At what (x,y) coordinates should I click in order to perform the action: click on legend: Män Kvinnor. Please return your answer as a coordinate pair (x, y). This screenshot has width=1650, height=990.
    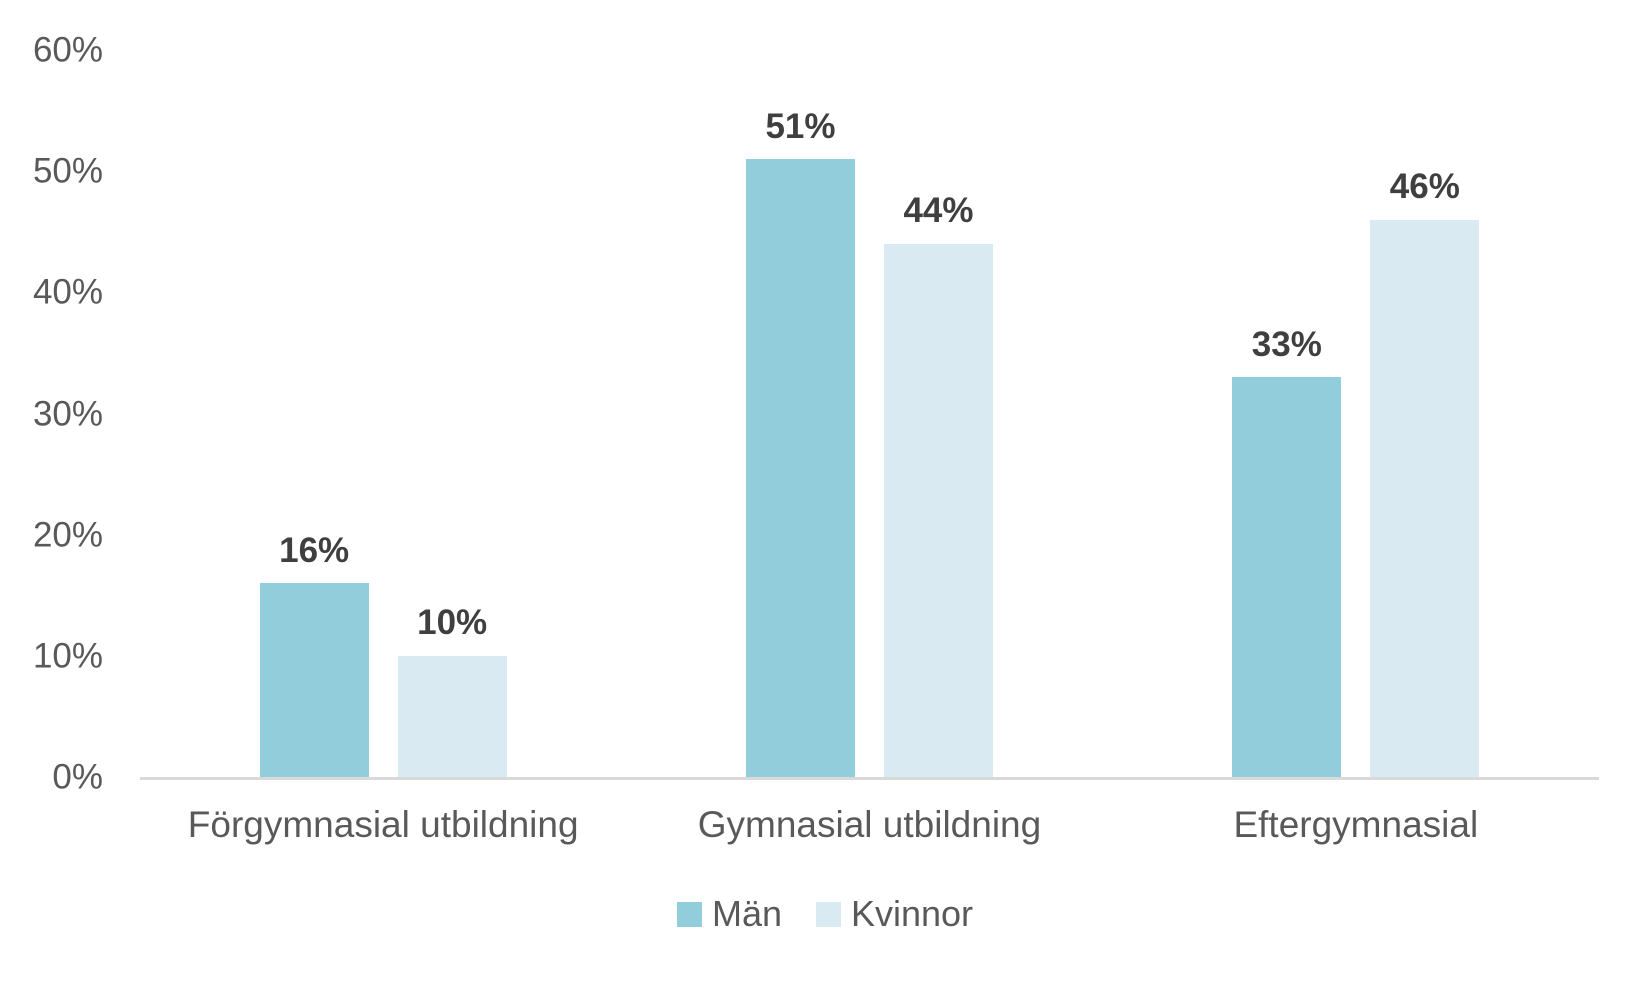
    Looking at the image, I should click on (825, 914).